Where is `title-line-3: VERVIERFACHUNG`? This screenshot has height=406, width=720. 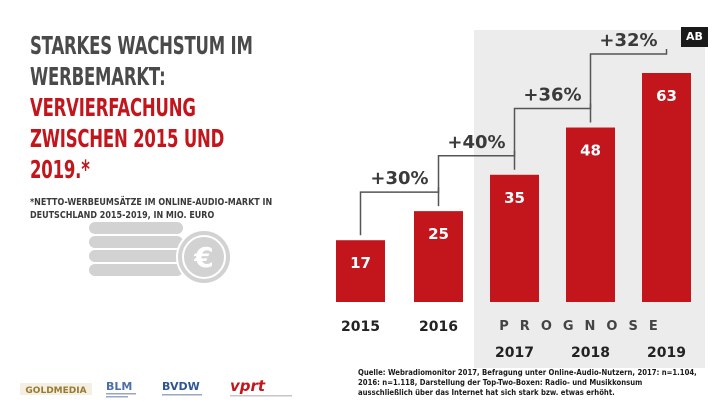
title-line-3: VERVIERFACHUNG is located at coordinates (113, 107).